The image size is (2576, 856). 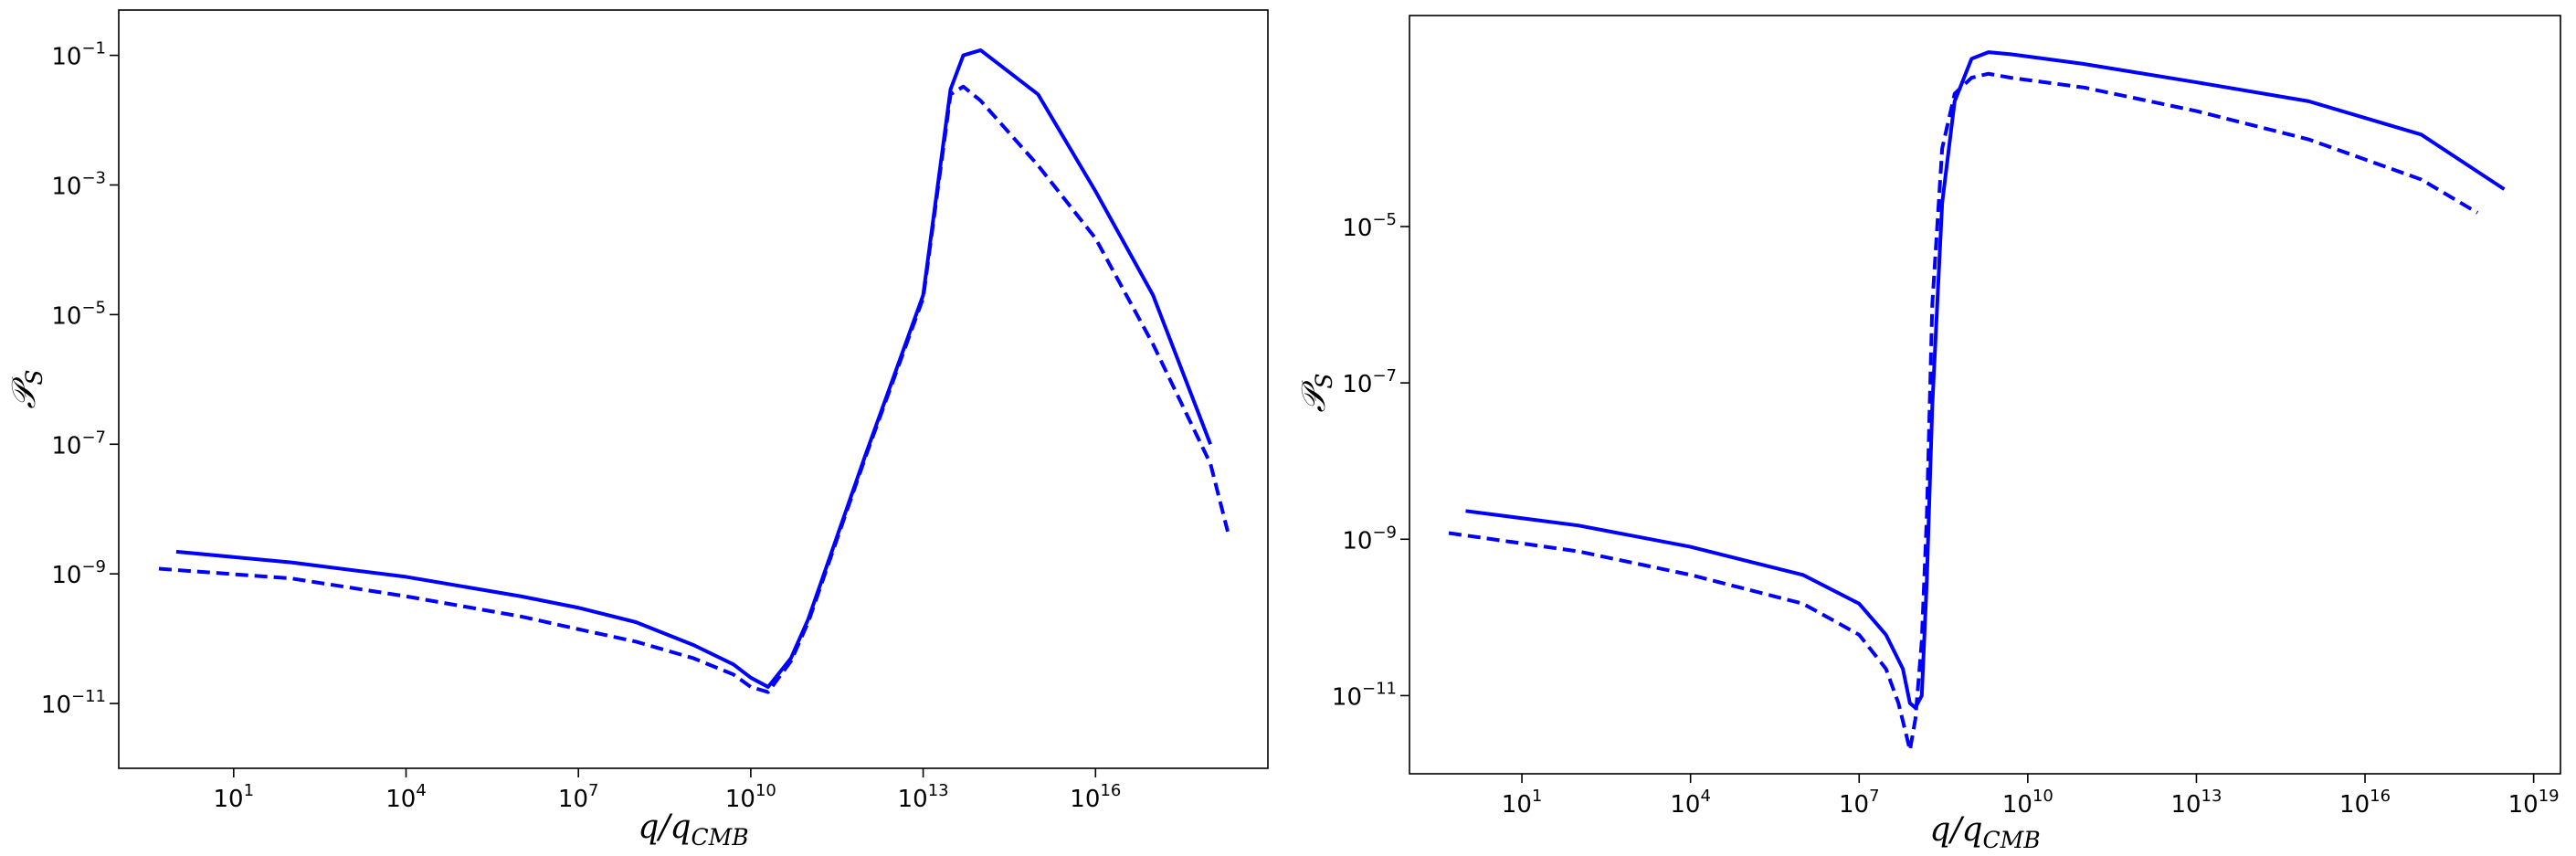 I want to click on left-y-tick-layer: 10⁻¹¹ 10⁻⁹ 10⁻⁷ 10⁻⁵ 10⁻³ 10⁻¹, so click(x=80, y=379).